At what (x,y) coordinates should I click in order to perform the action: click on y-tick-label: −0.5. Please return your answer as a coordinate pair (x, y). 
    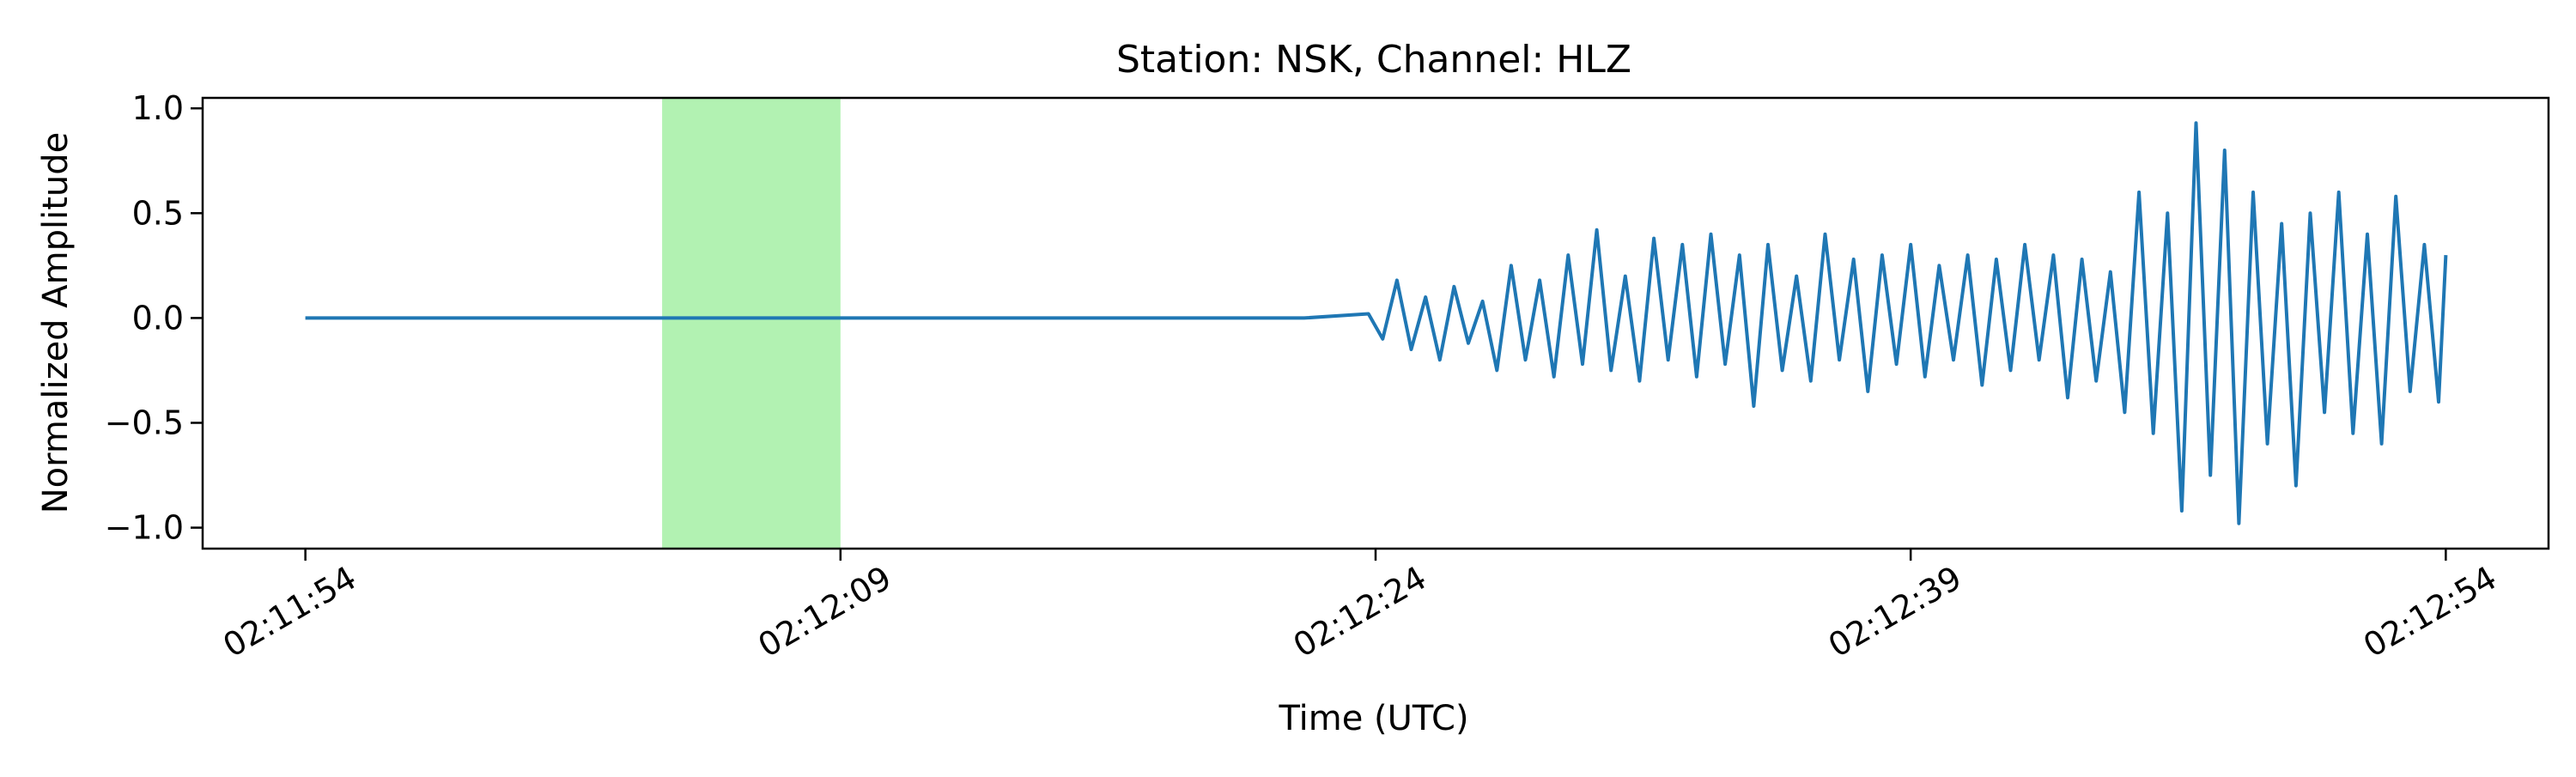
    Looking at the image, I should click on (144, 422).